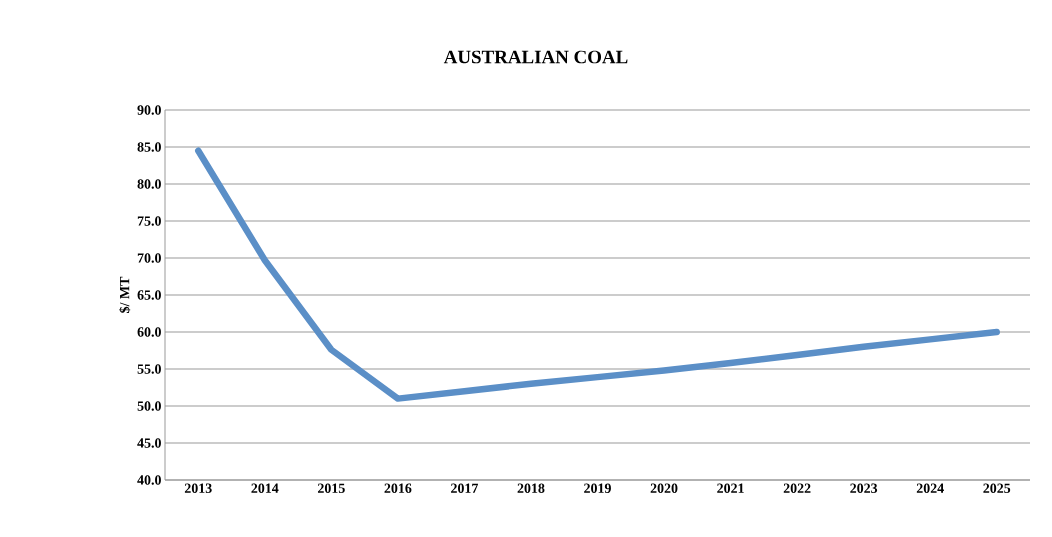  What do you see at coordinates (149, 332) in the screenshot?
I see `y-tick-label: 60.0` at bounding box center [149, 332].